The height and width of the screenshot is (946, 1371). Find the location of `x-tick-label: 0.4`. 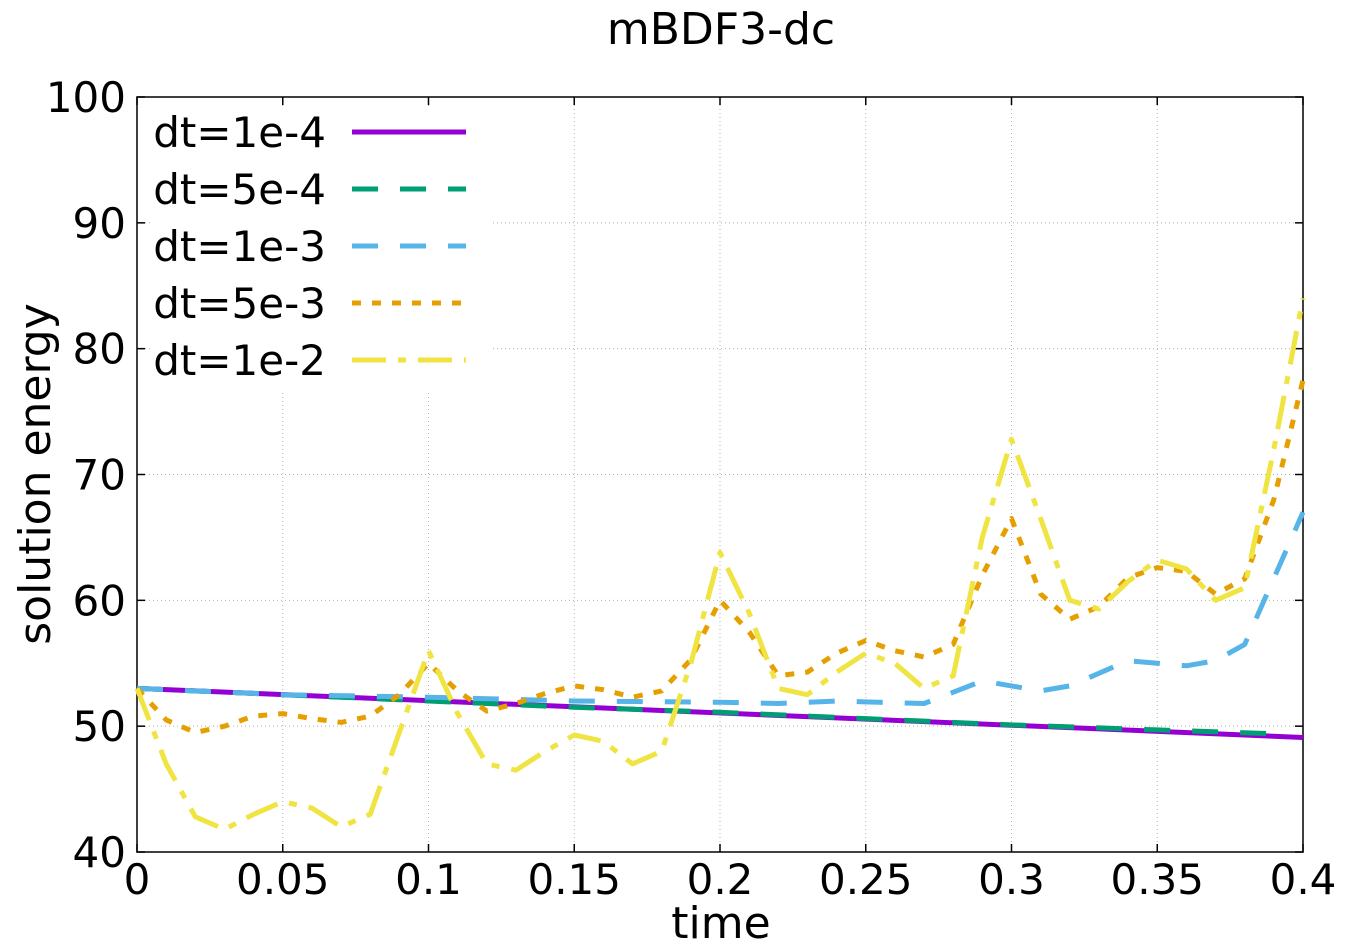

x-tick-label: 0.4 is located at coordinates (1303, 879).